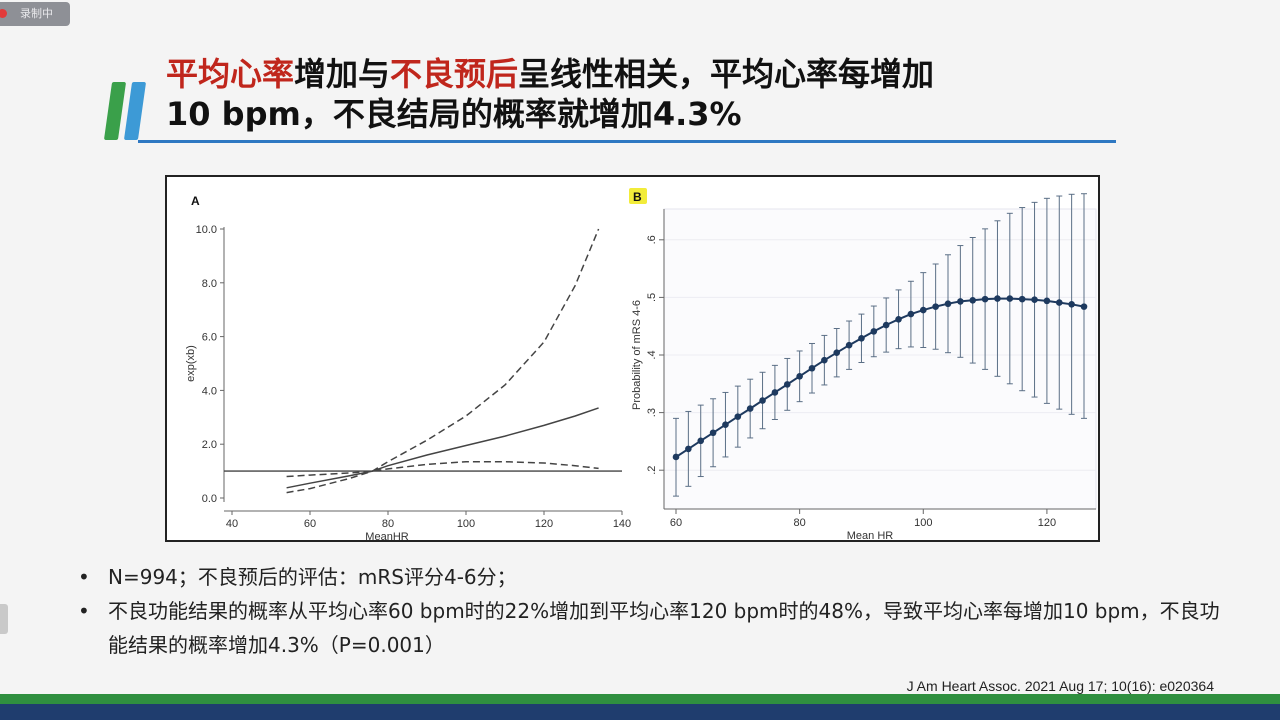 Image resolution: width=1280 pixels, height=720 pixels. Describe the element at coordinates (209, 499) in the screenshot. I see `panel-a-y-tick-label: 0.0` at that location.